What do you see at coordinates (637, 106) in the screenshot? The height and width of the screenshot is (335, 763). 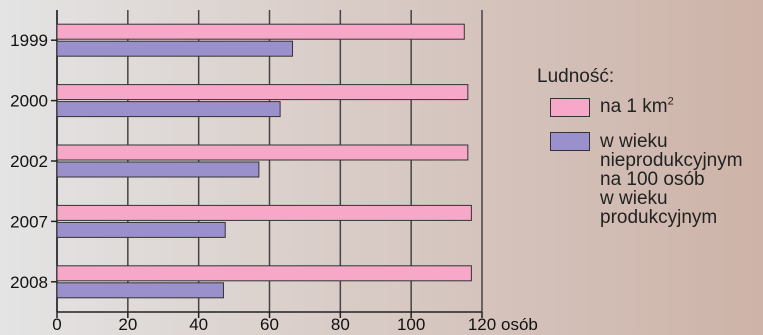 I see `legend-label-density: na 1 km2` at bounding box center [637, 106].